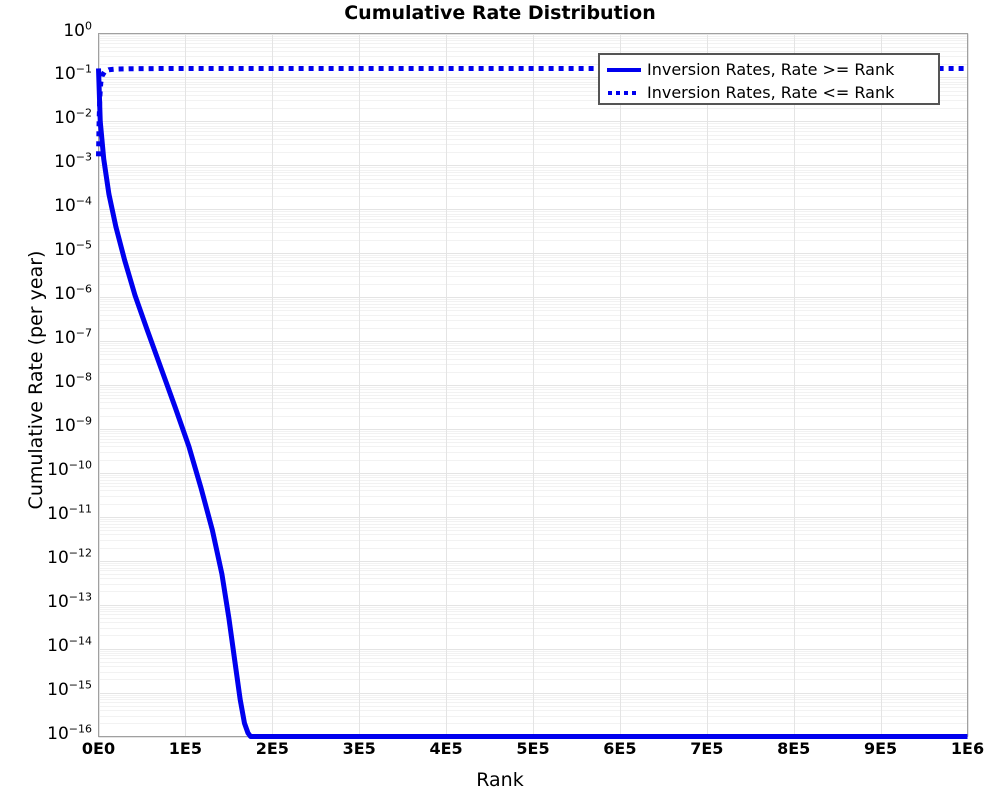  Describe the element at coordinates (69, 601) in the screenshot. I see `y-tick-label: 10⁻¹³` at that location.